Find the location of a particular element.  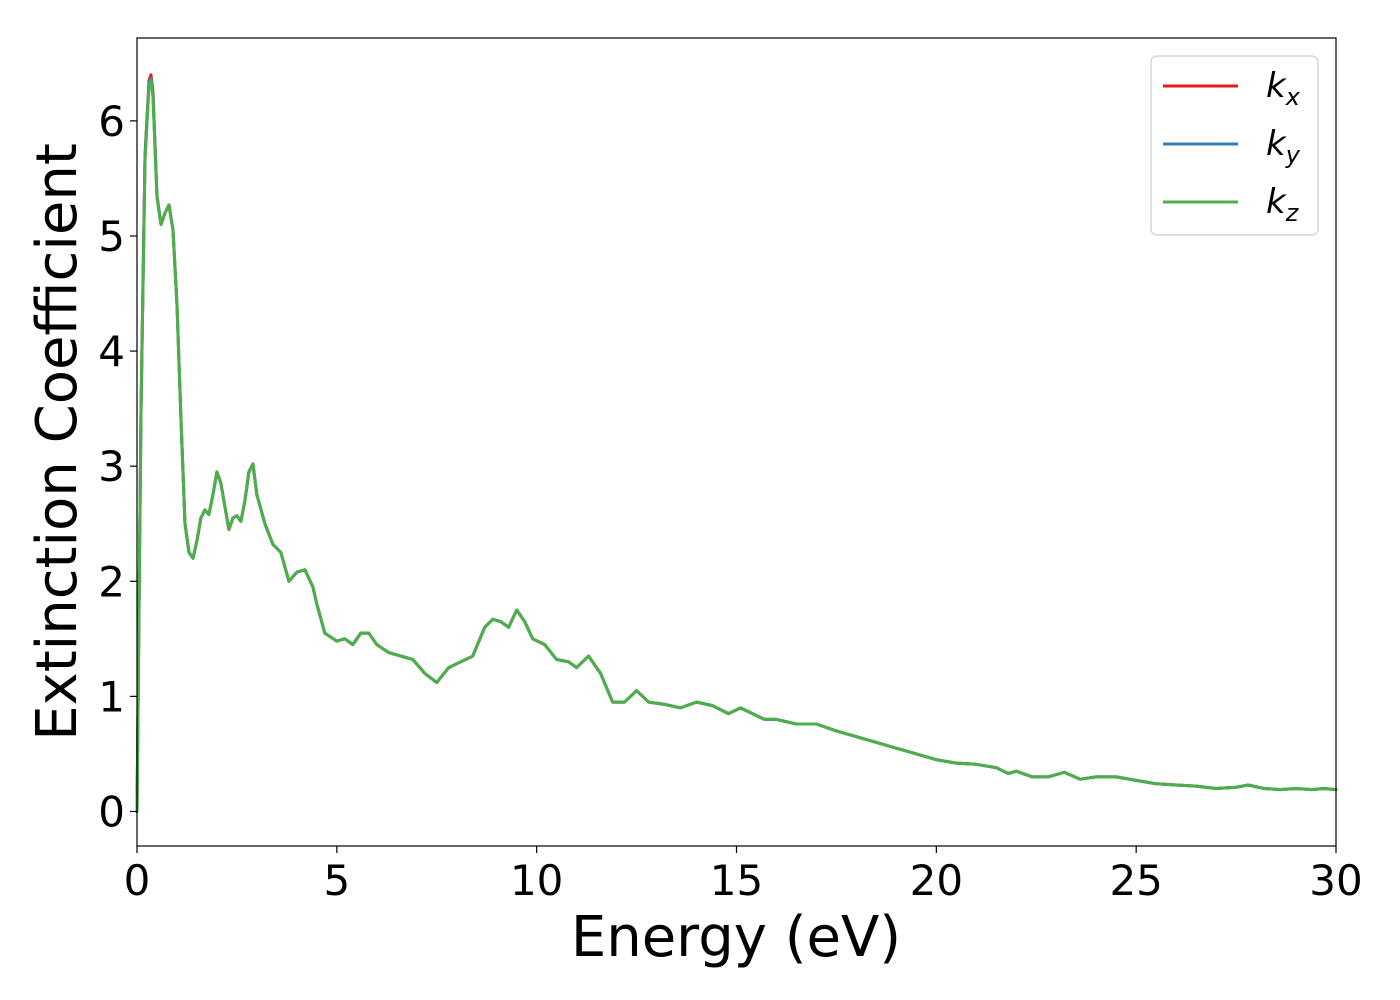

y-tick-label: 0 is located at coordinates (111, 811).